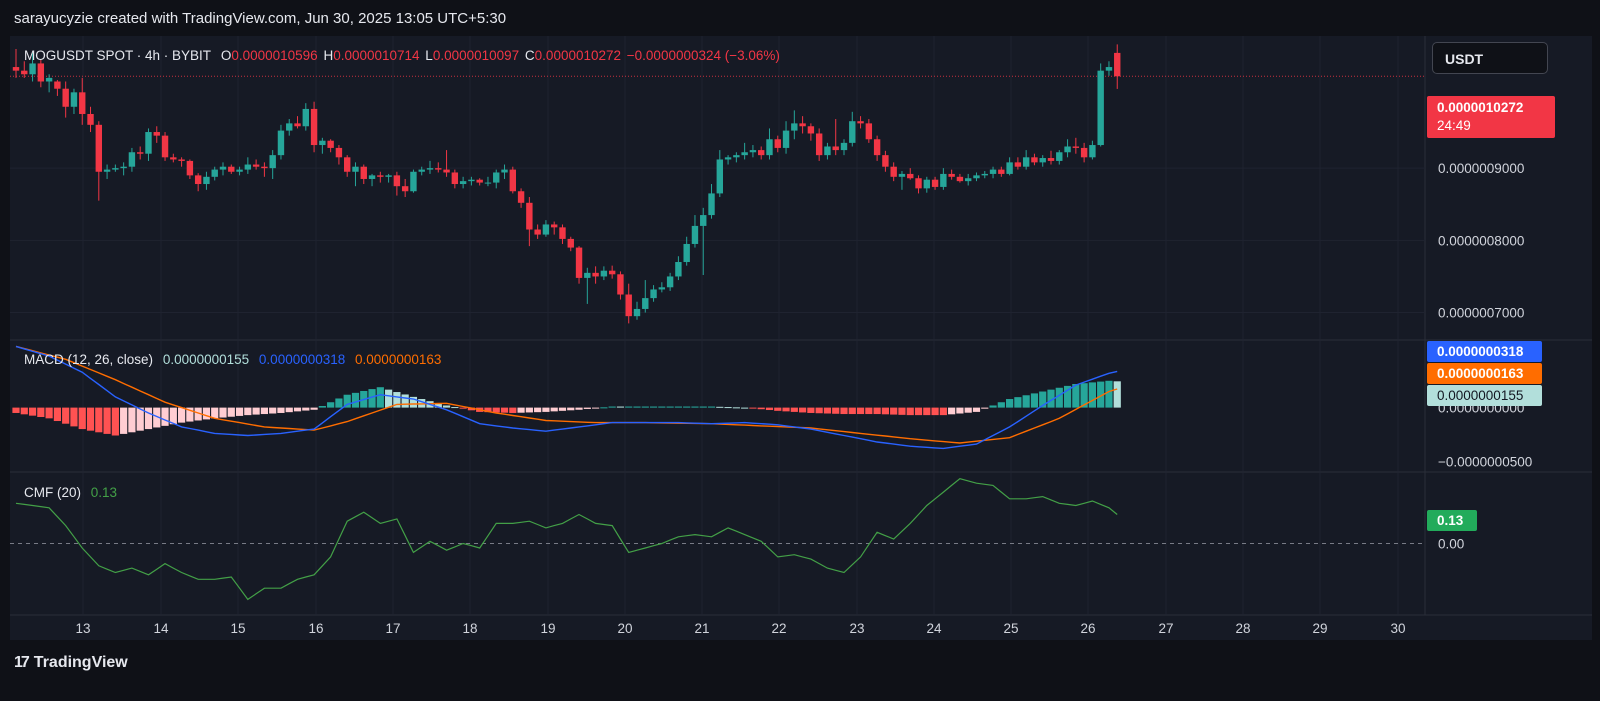  I want to click on x-tick-label: 30, so click(1397, 628).